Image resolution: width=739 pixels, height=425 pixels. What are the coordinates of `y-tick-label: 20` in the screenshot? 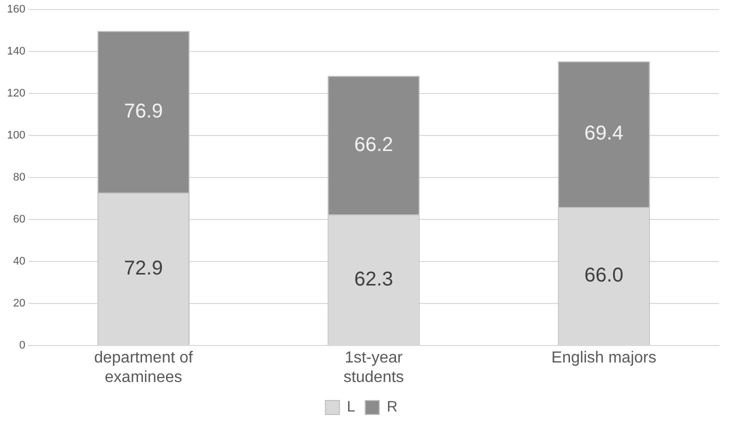 It's located at (19, 304).